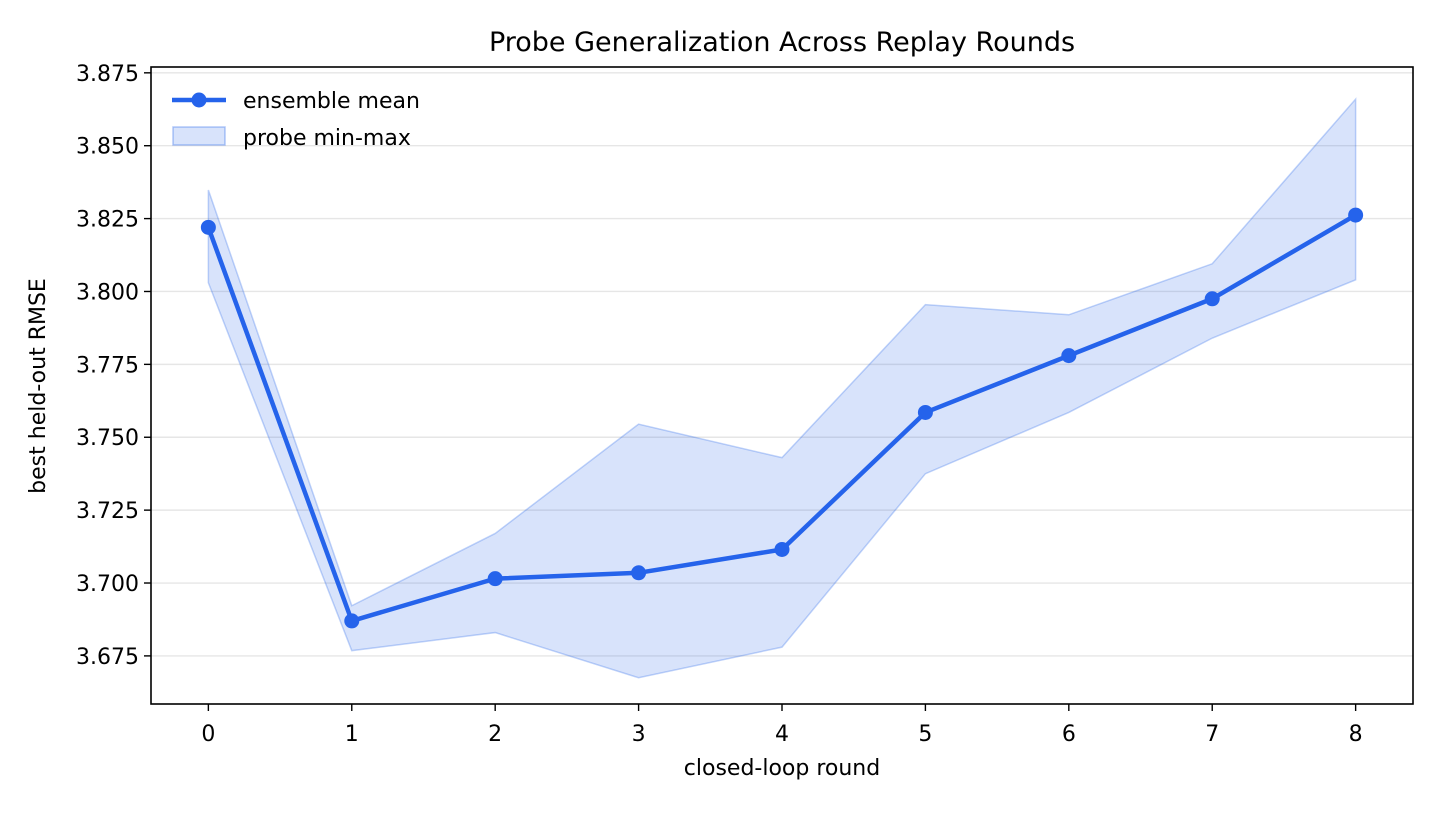 This screenshot has width=1440, height=814. I want to click on x-tick-label: 8, so click(1356, 734).